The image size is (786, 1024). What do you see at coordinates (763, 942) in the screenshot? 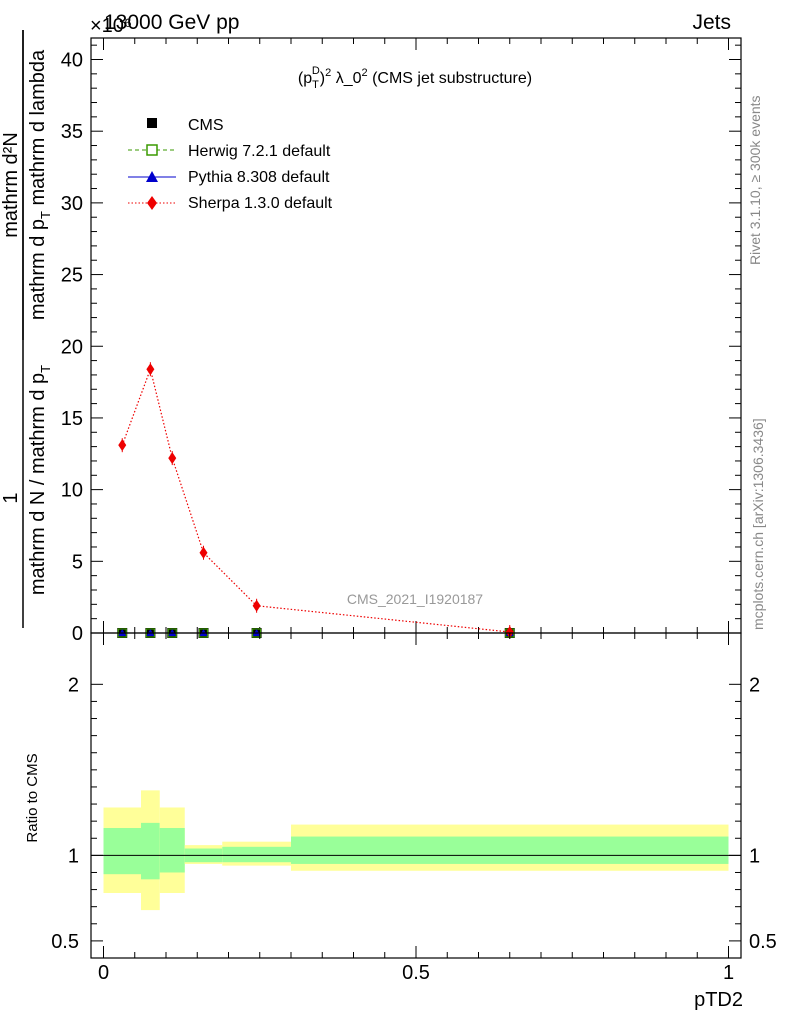
I see `ratio-ytick-label-right-0.5: 0.5` at bounding box center [763, 942].